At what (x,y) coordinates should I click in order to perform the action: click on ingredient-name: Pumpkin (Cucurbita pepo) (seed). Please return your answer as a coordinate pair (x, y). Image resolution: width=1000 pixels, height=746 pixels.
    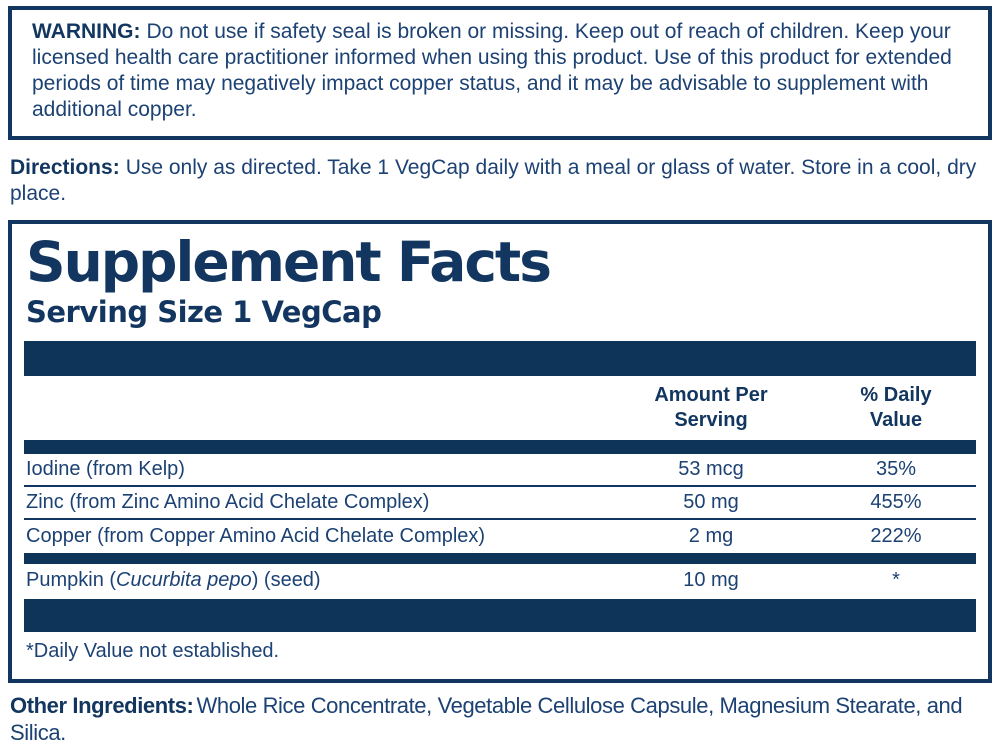
    Looking at the image, I should click on (315, 580).